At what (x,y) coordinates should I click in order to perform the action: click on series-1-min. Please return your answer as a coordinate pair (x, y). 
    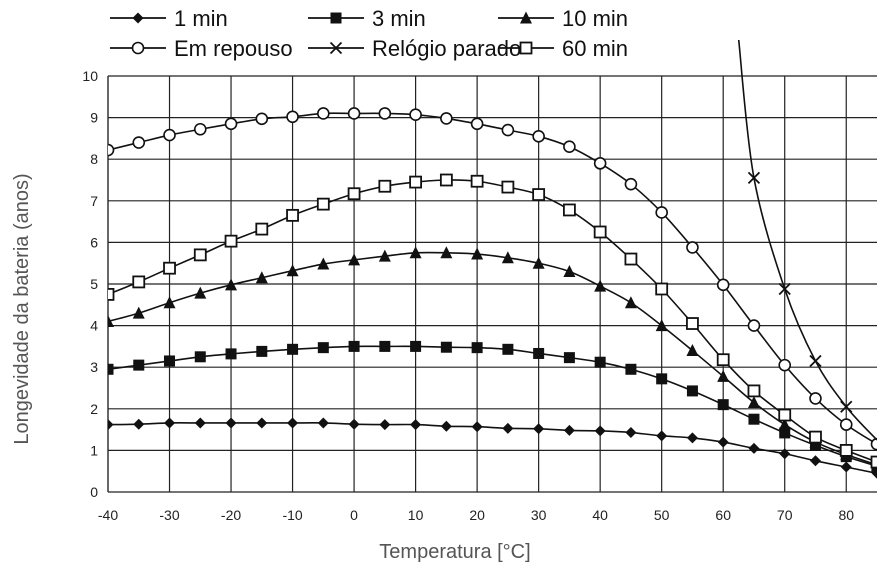
    Looking at the image, I should click on (490, 447).